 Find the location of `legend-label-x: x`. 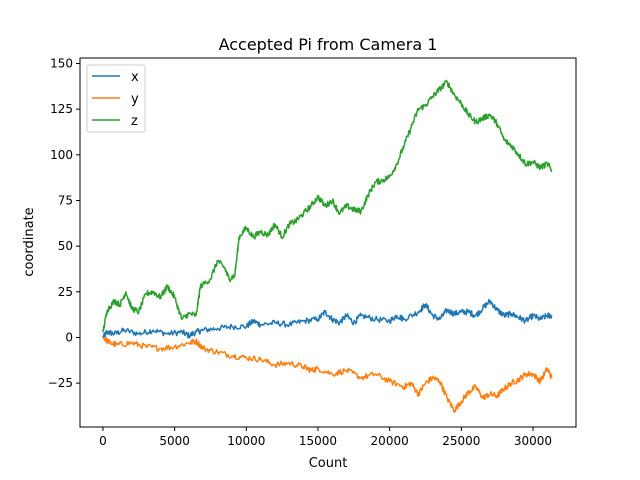

legend-label-x: x is located at coordinates (135, 77).